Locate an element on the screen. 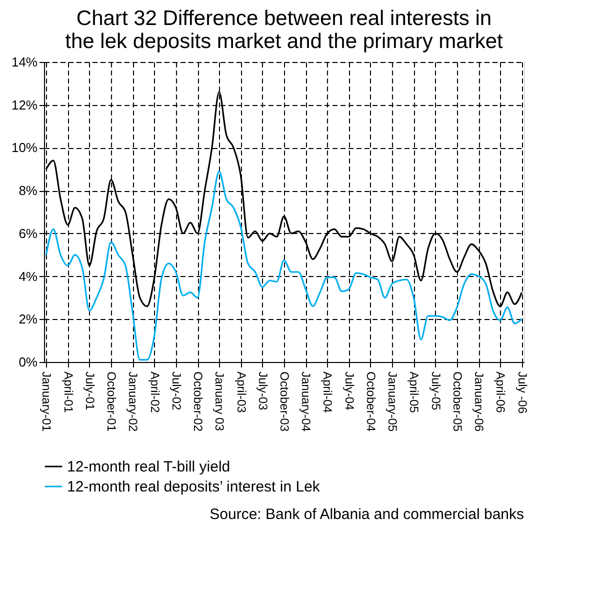 The width and height of the screenshot is (613, 616). x-tick-label: April-01 is located at coordinates (68, 393).